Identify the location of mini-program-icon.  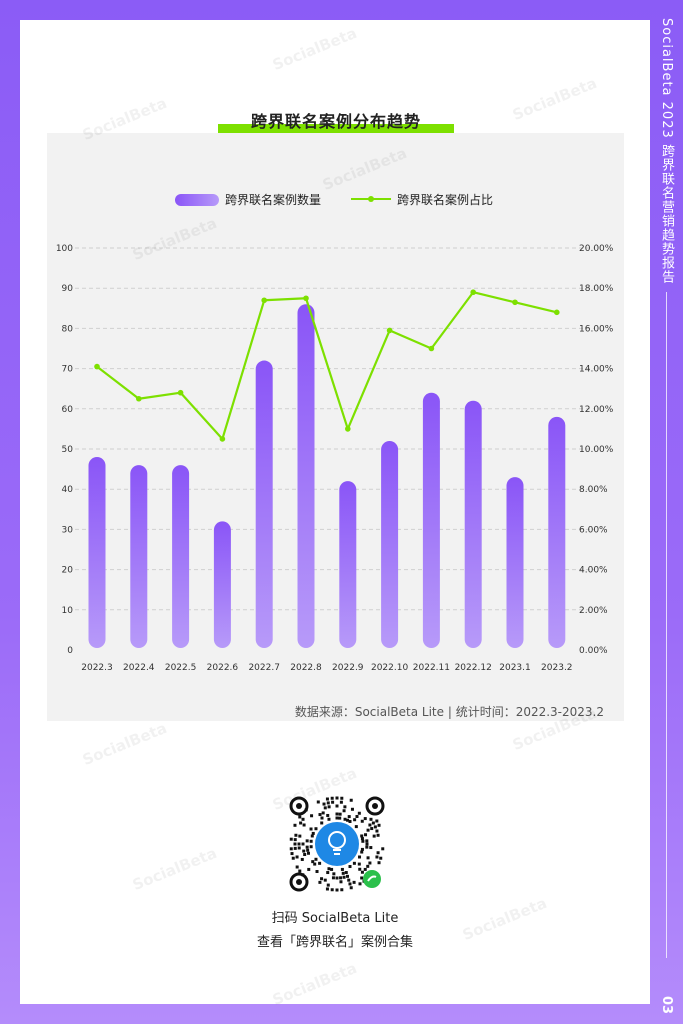
(372, 879).